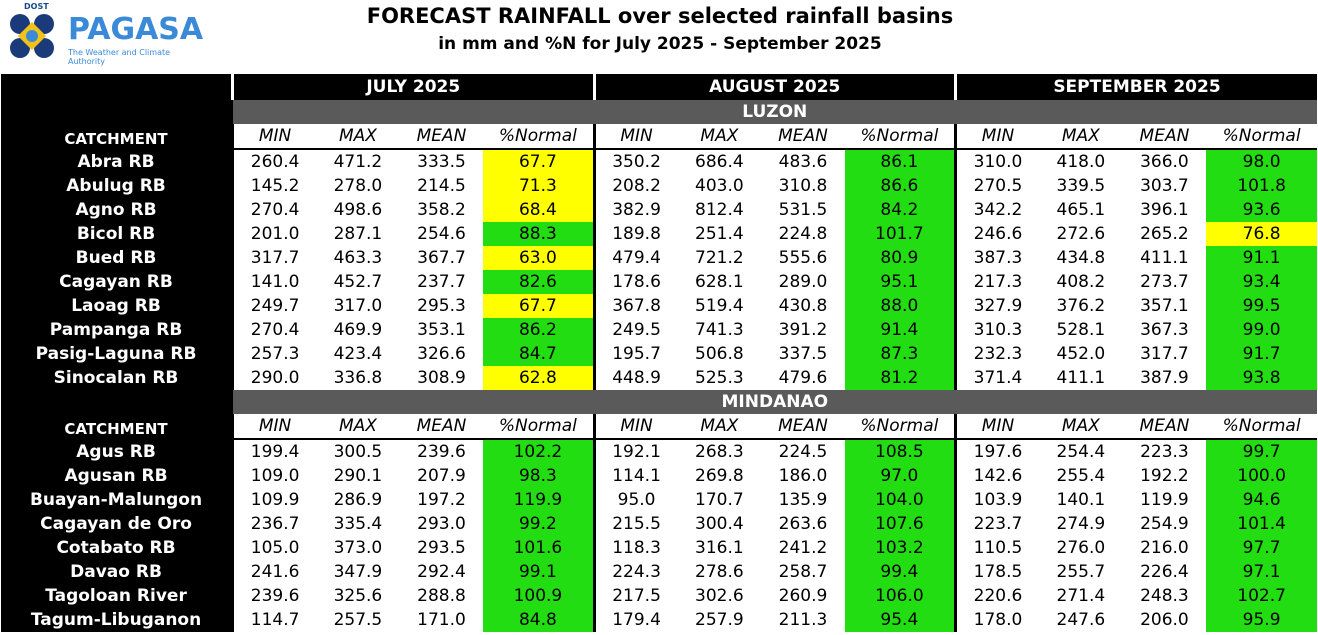 This screenshot has width=1318, height=635. Describe the element at coordinates (117, 282) in the screenshot. I see `basin-name: Cagayan RB` at that location.